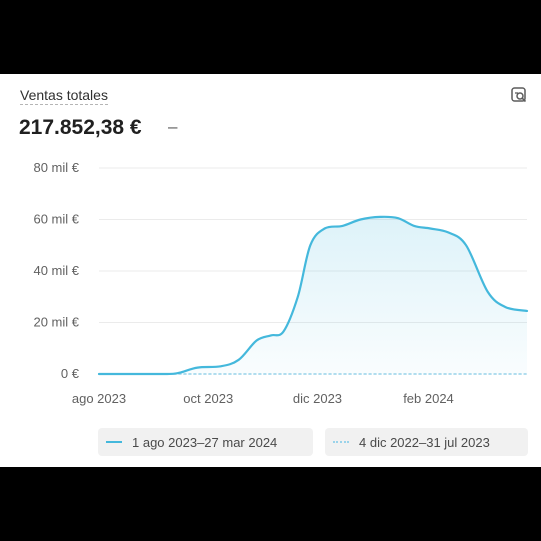 Image resolution: width=541 pixels, height=541 pixels. I want to click on x-tick-label: feb 2024, so click(428, 398).